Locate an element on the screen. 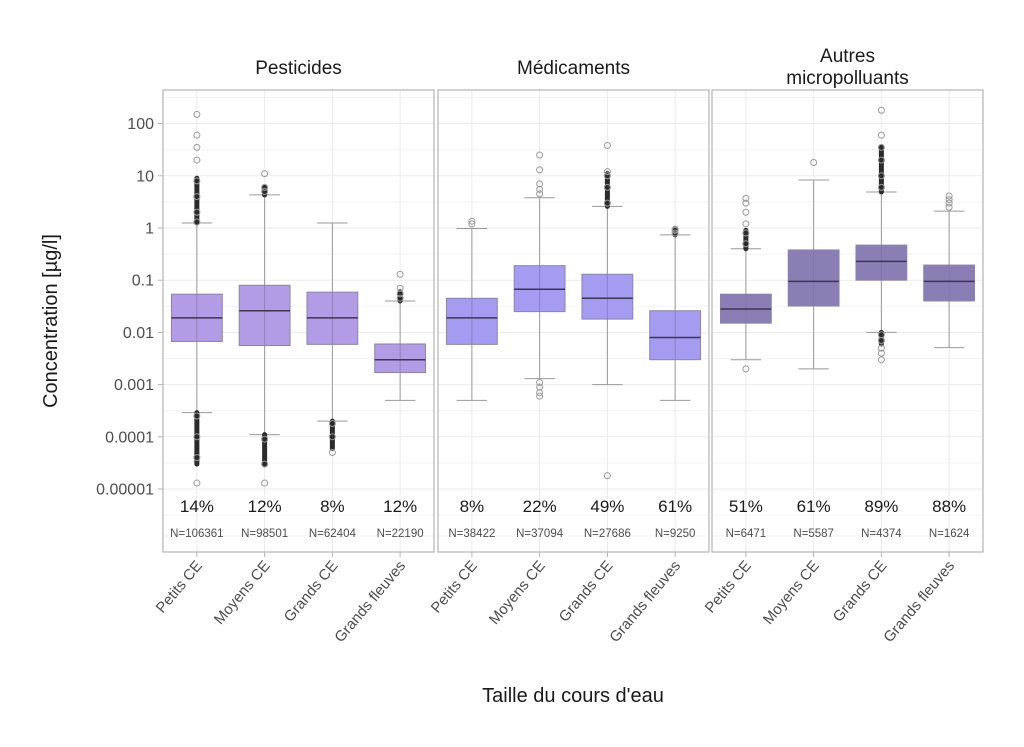  panel-title: Médicaments is located at coordinates (573, 68).